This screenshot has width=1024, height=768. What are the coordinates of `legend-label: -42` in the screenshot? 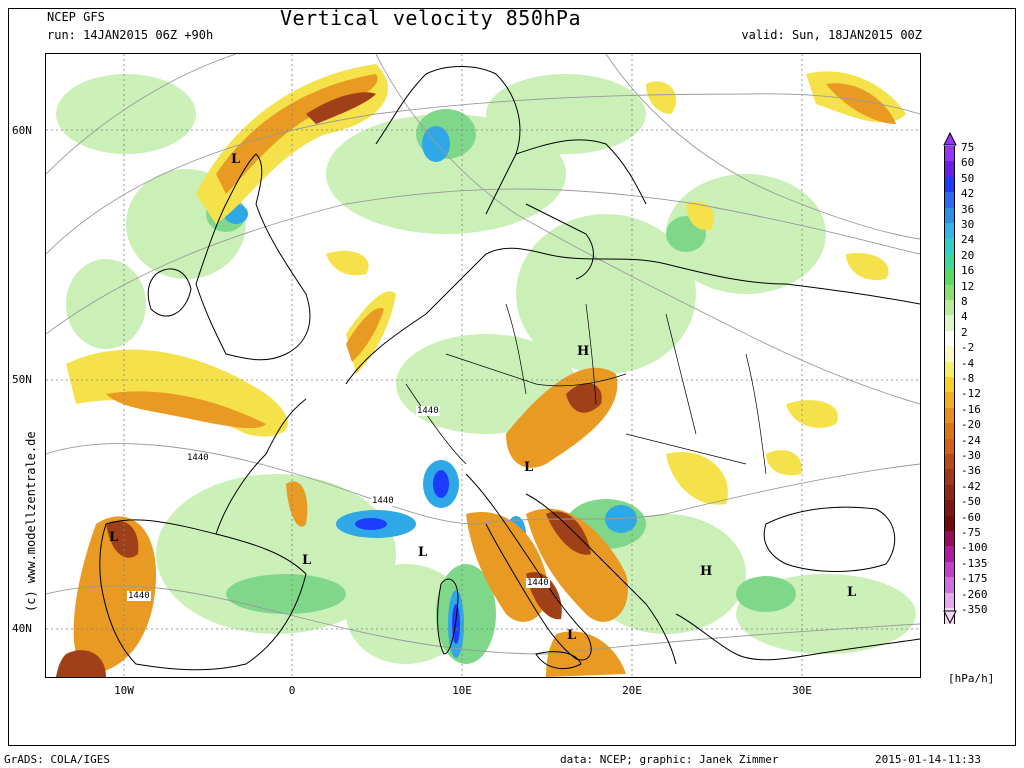 It's located at (971, 486).